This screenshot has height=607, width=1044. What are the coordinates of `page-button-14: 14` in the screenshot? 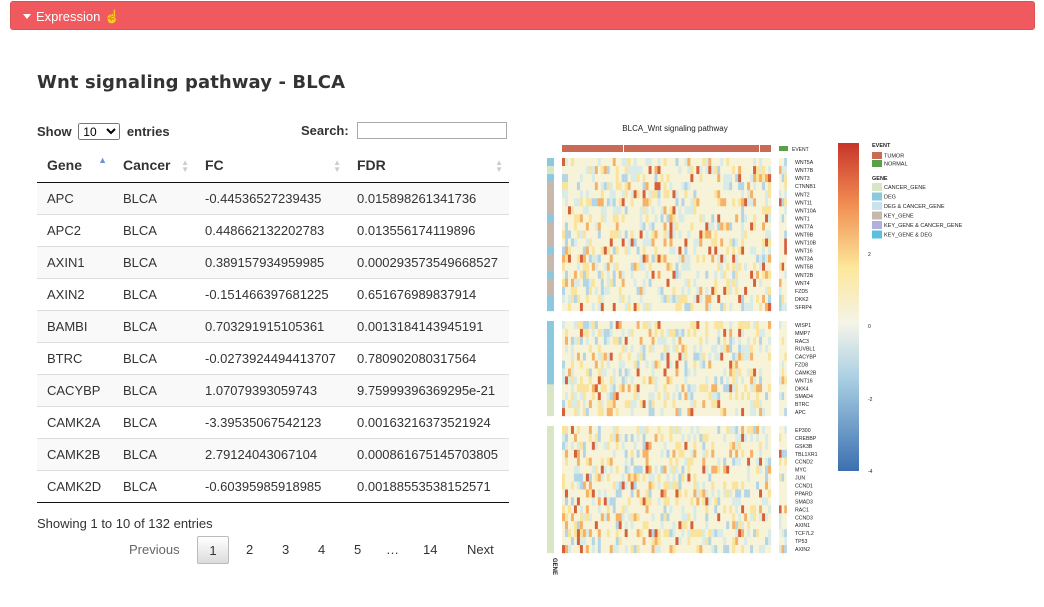 It's located at (430, 549).